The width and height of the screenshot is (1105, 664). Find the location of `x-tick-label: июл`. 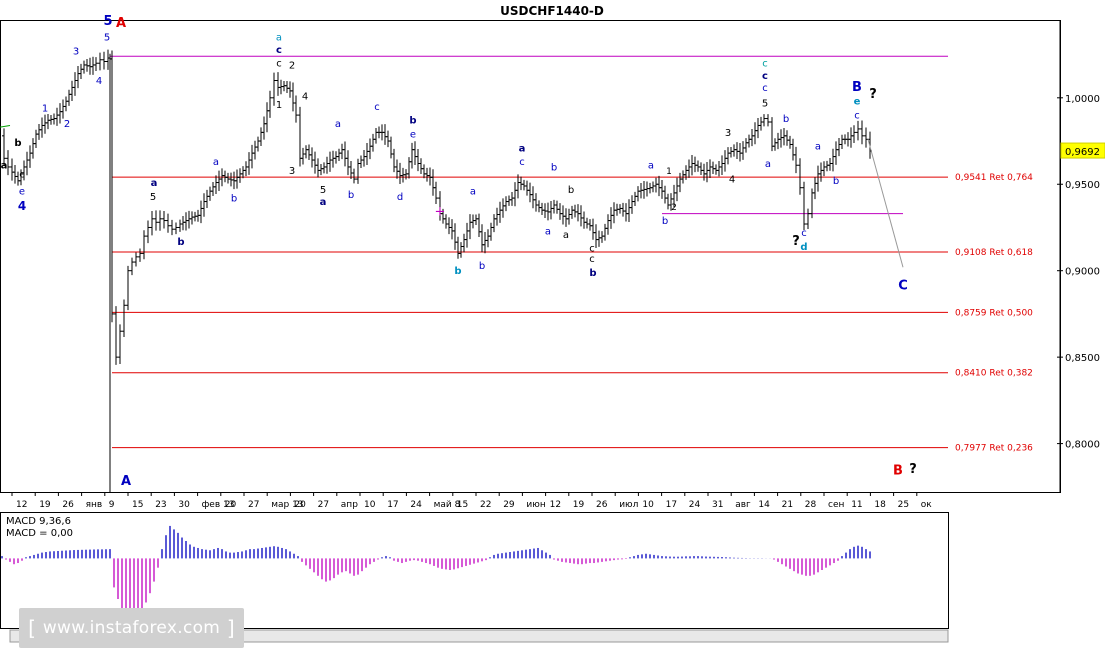

x-tick-label: июл is located at coordinates (628, 505).